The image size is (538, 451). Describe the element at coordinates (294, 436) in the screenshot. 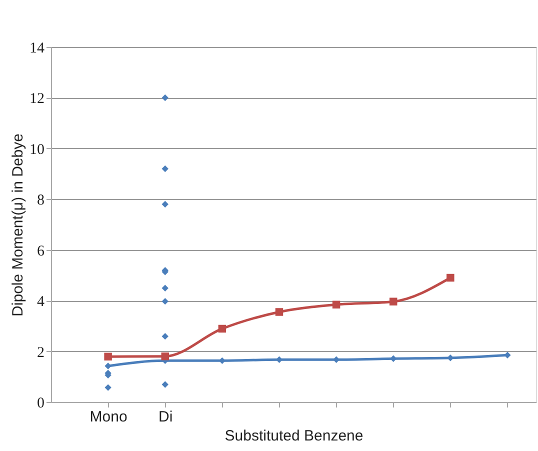

I see `x-axis-title: Substituted Benzene` at that location.